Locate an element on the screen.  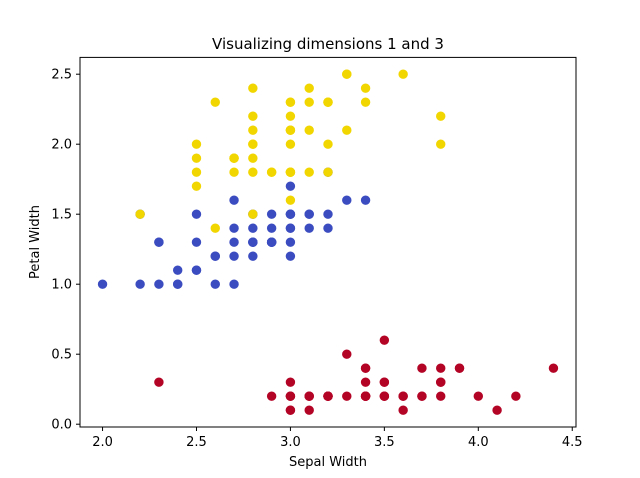
y-axis-label: Petal Width is located at coordinates (35, 242).